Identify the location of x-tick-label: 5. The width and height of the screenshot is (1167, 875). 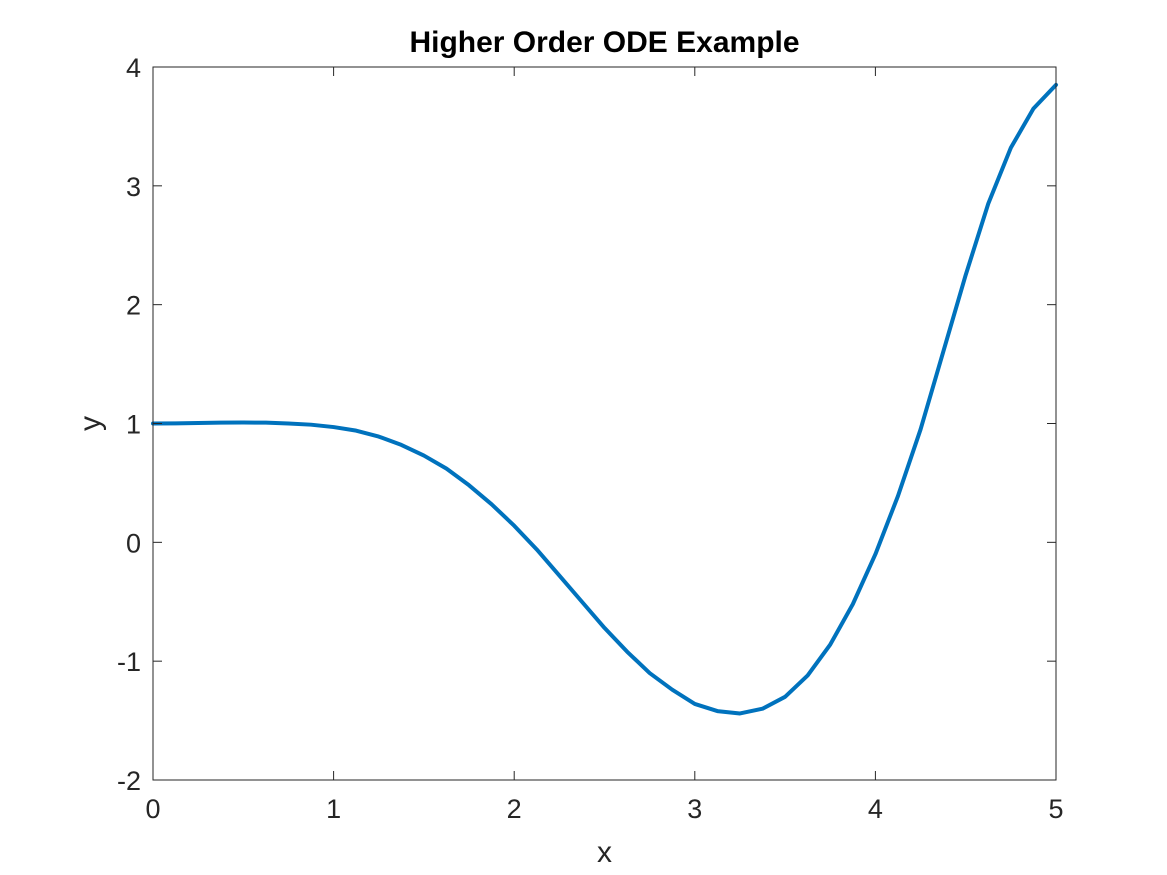
(1055, 809).